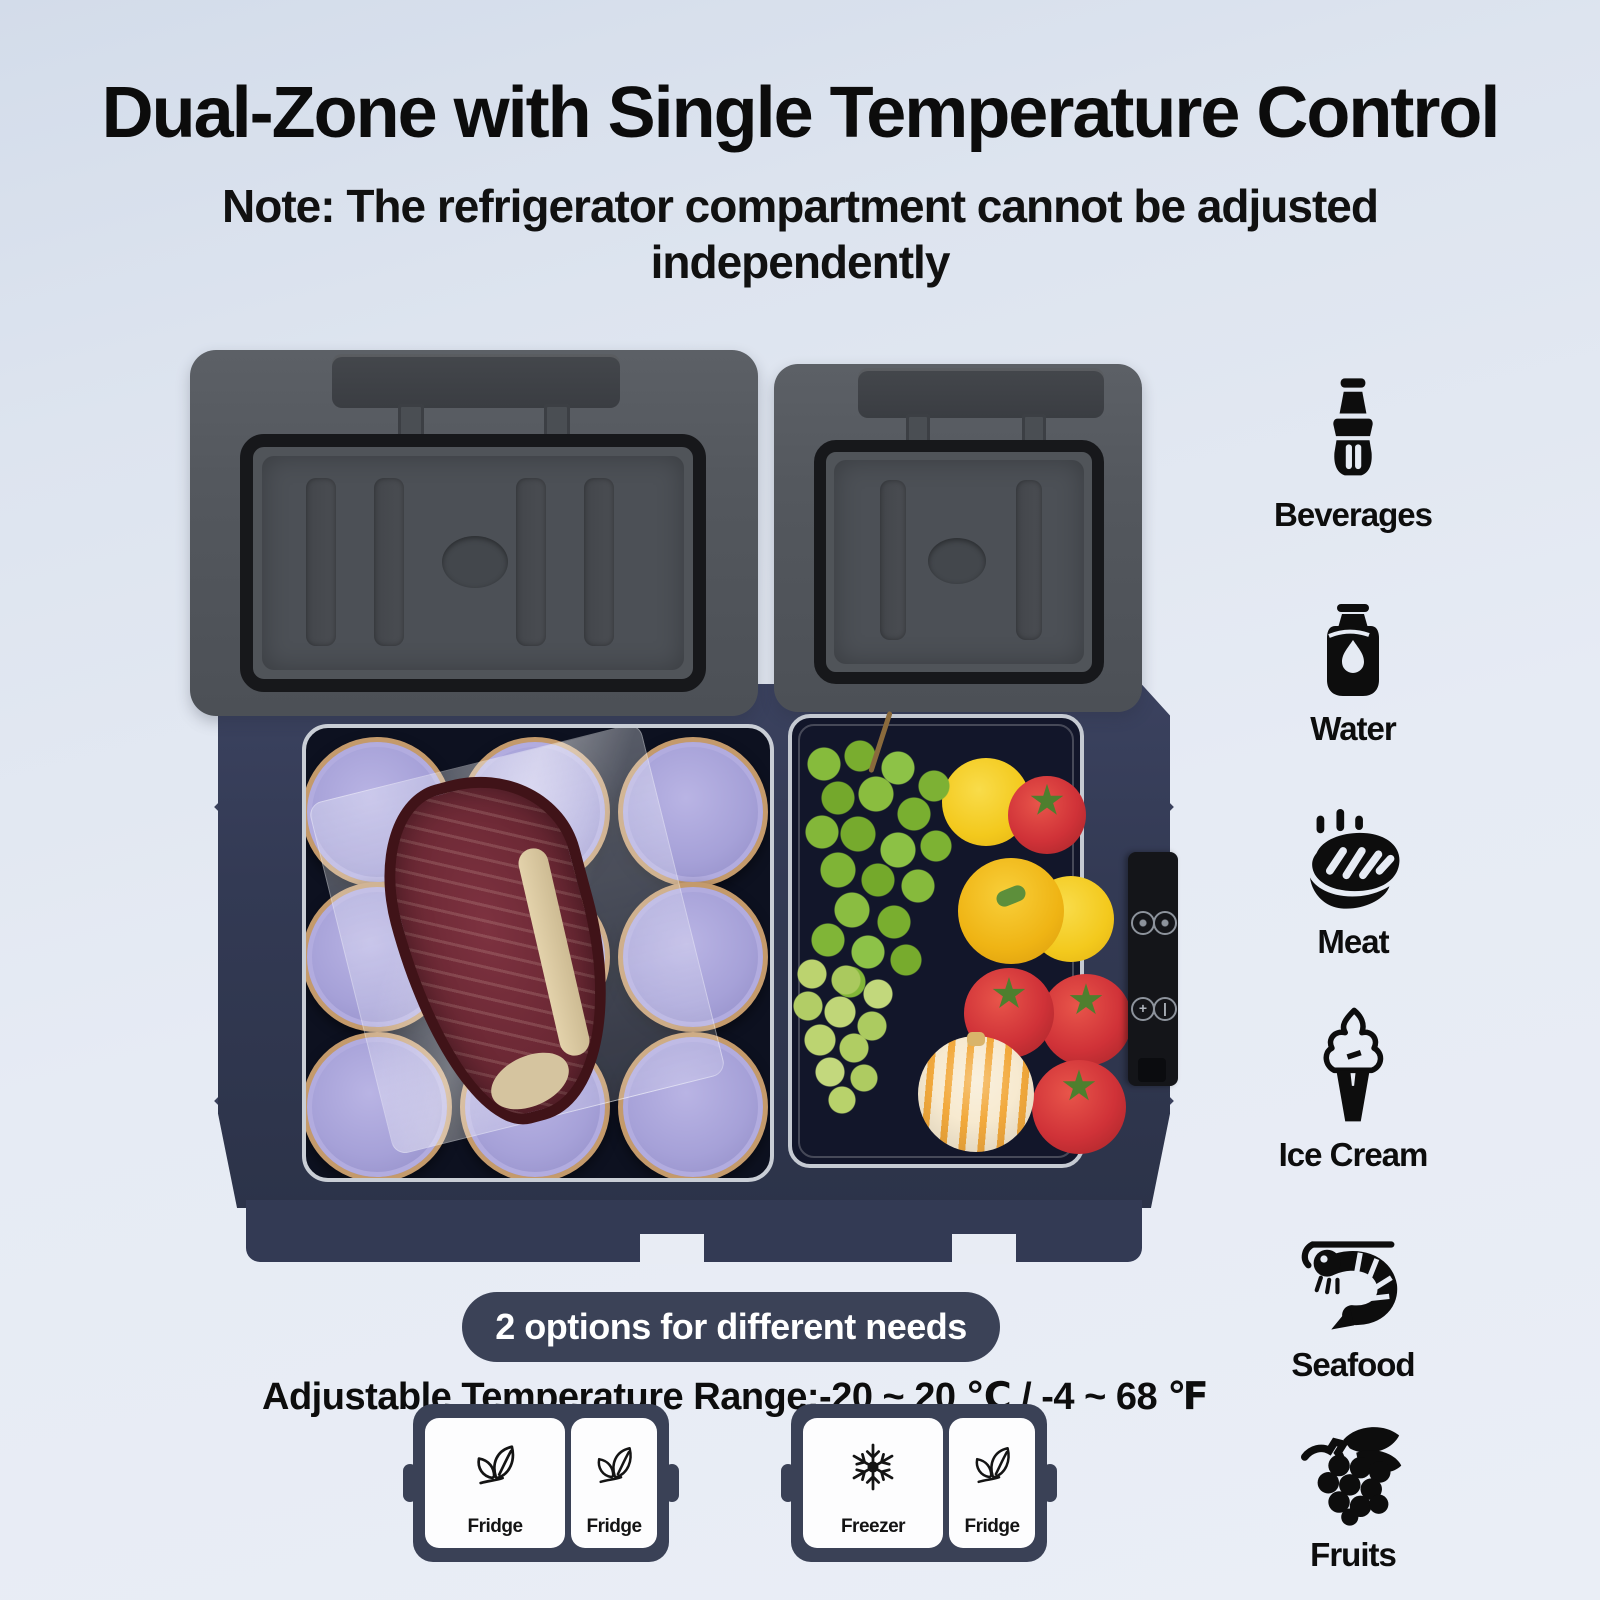 The height and width of the screenshot is (1600, 1600). Describe the element at coordinates (1152, 1070) in the screenshot. I see `panel-connector` at that location.